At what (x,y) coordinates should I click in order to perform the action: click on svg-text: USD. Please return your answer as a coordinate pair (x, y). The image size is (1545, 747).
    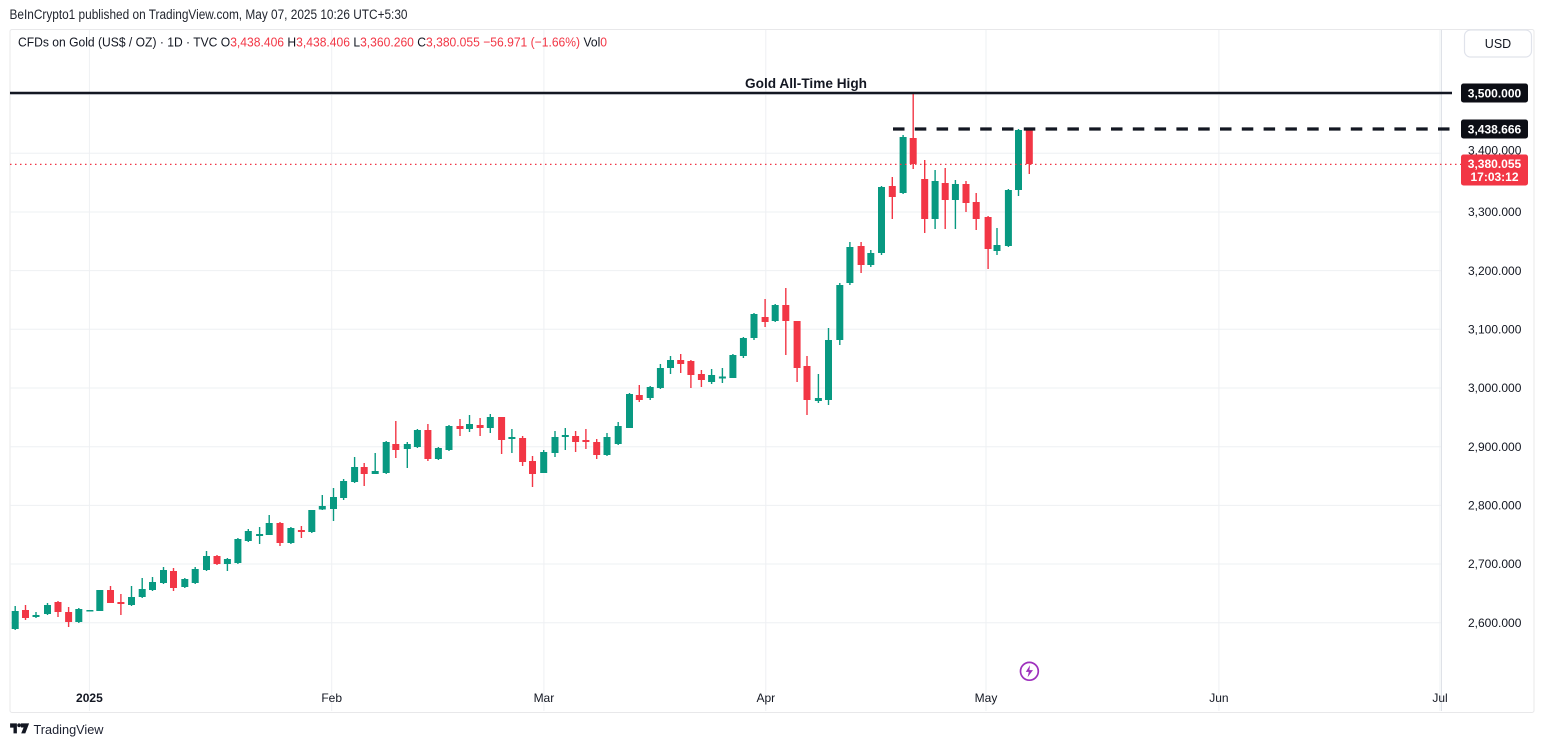
    Looking at the image, I should click on (1498, 44).